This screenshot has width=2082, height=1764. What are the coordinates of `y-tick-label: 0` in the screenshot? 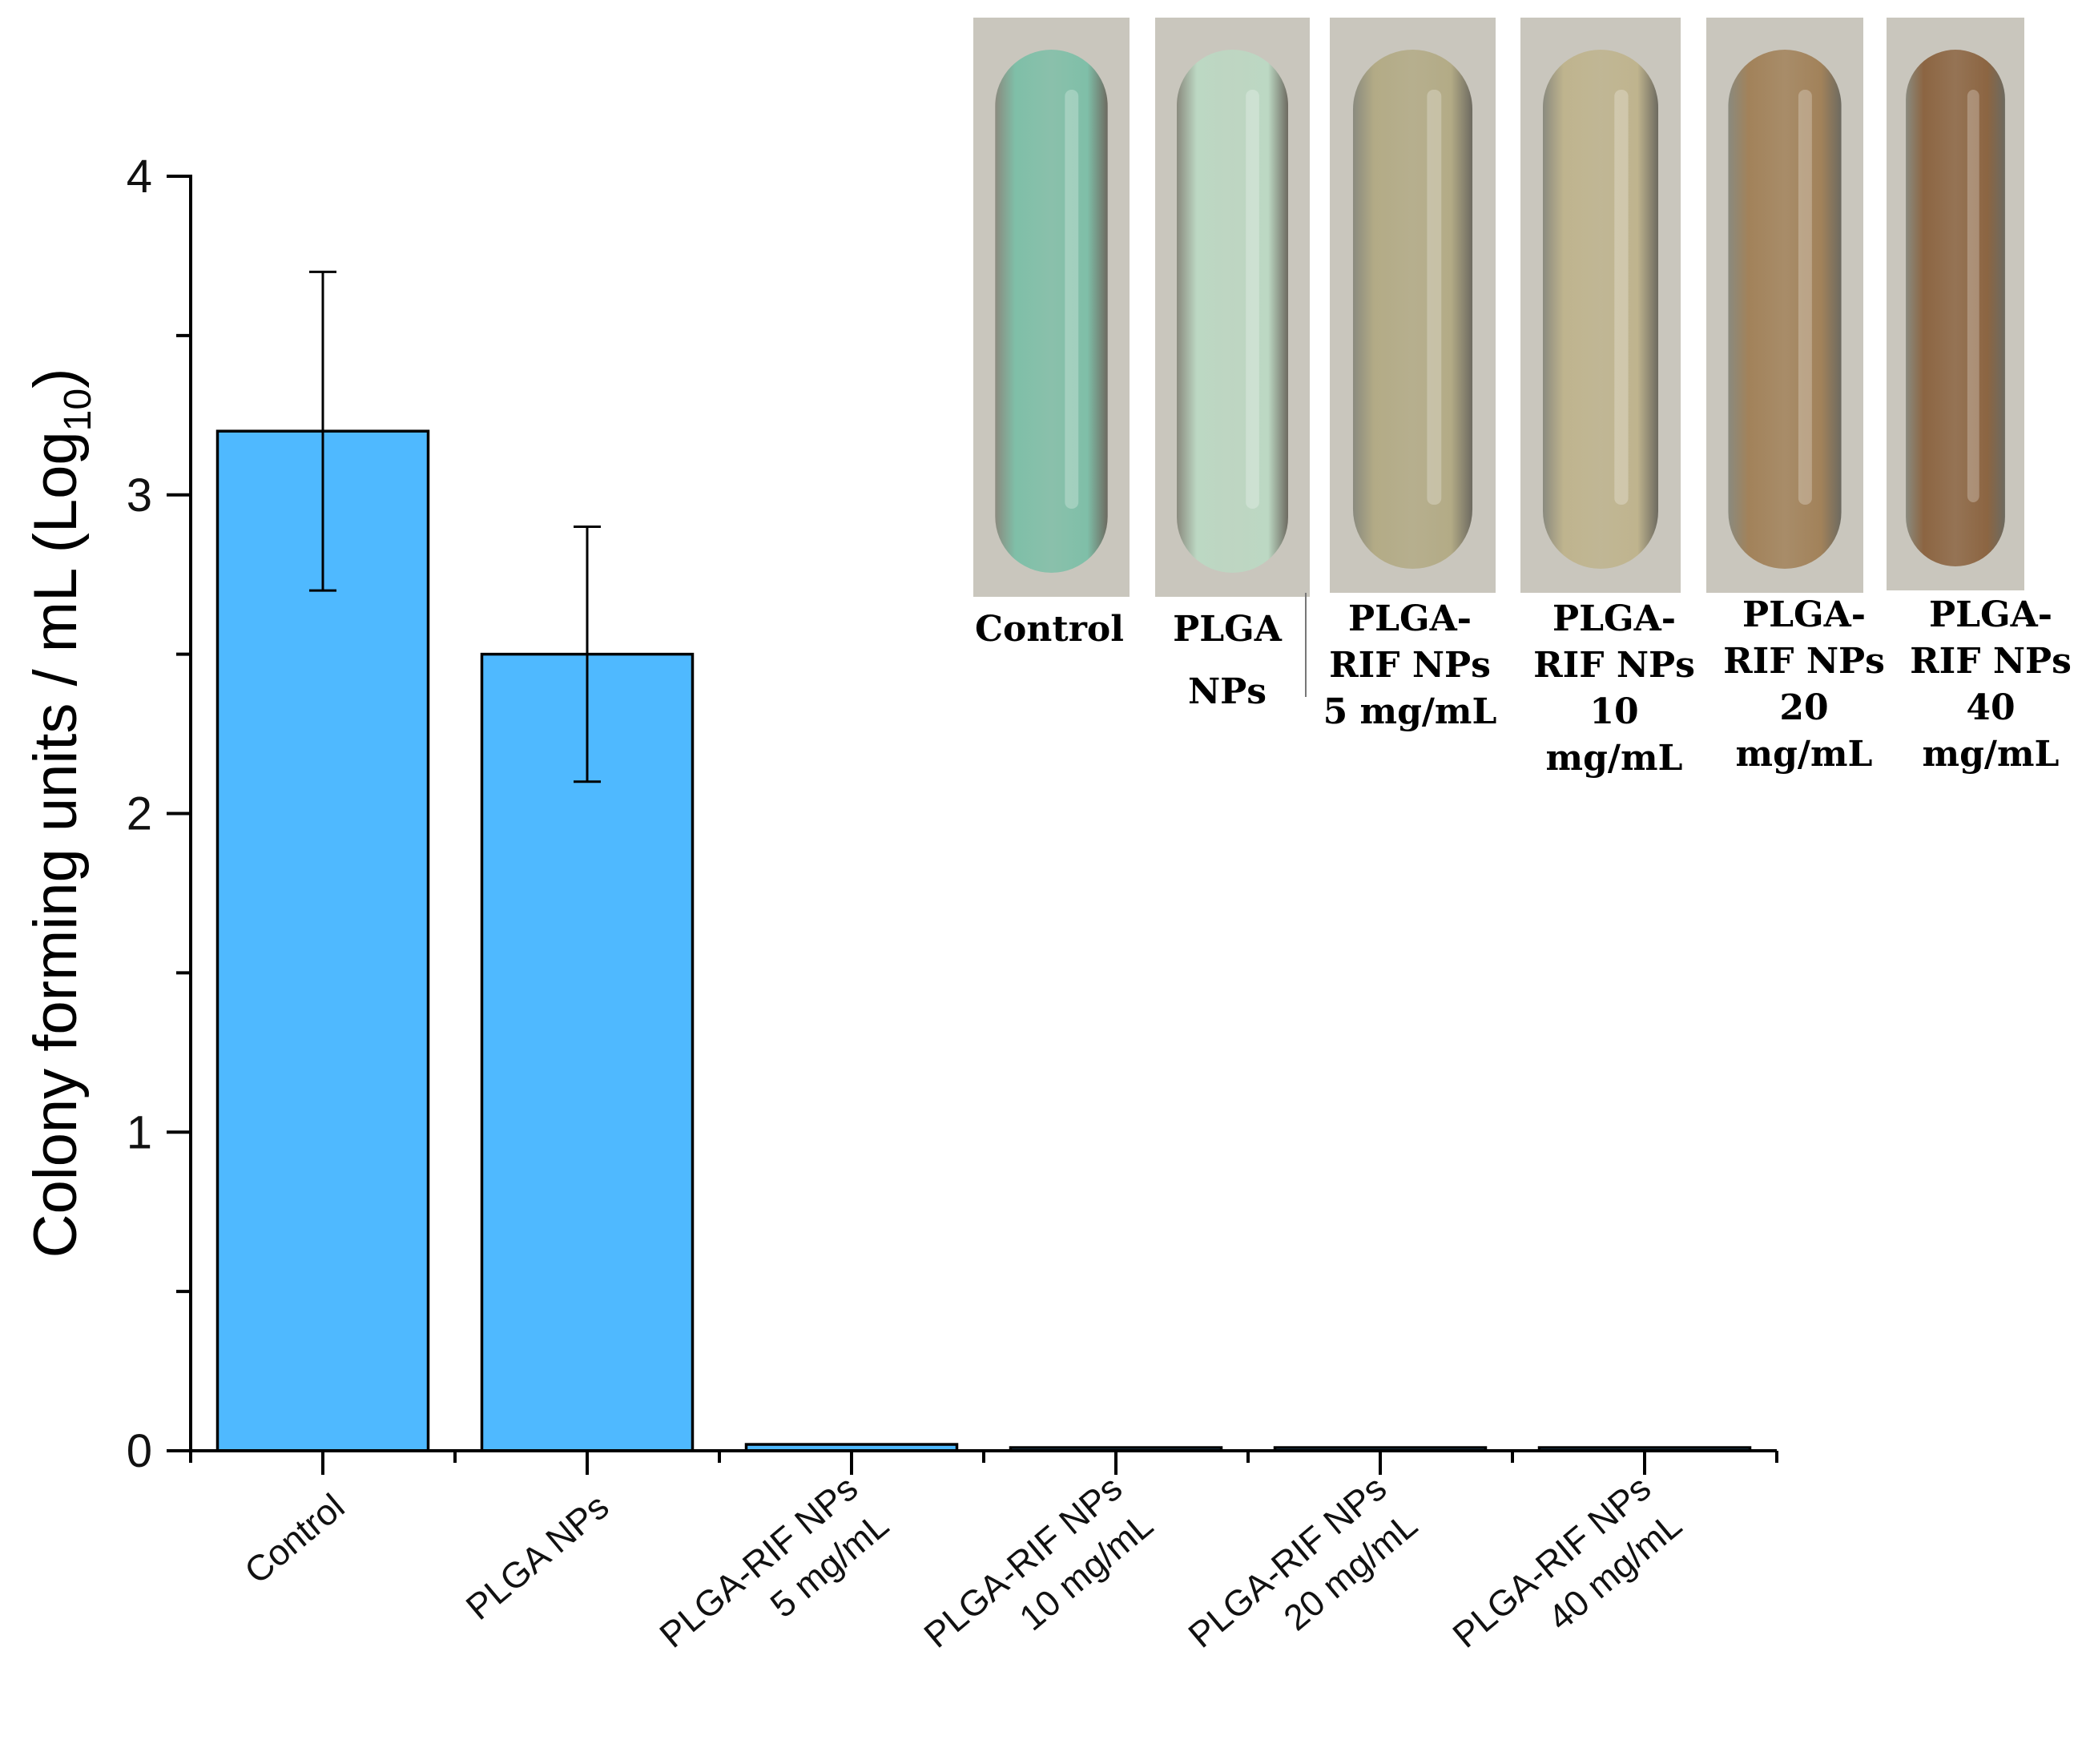 It's located at (140, 1451).